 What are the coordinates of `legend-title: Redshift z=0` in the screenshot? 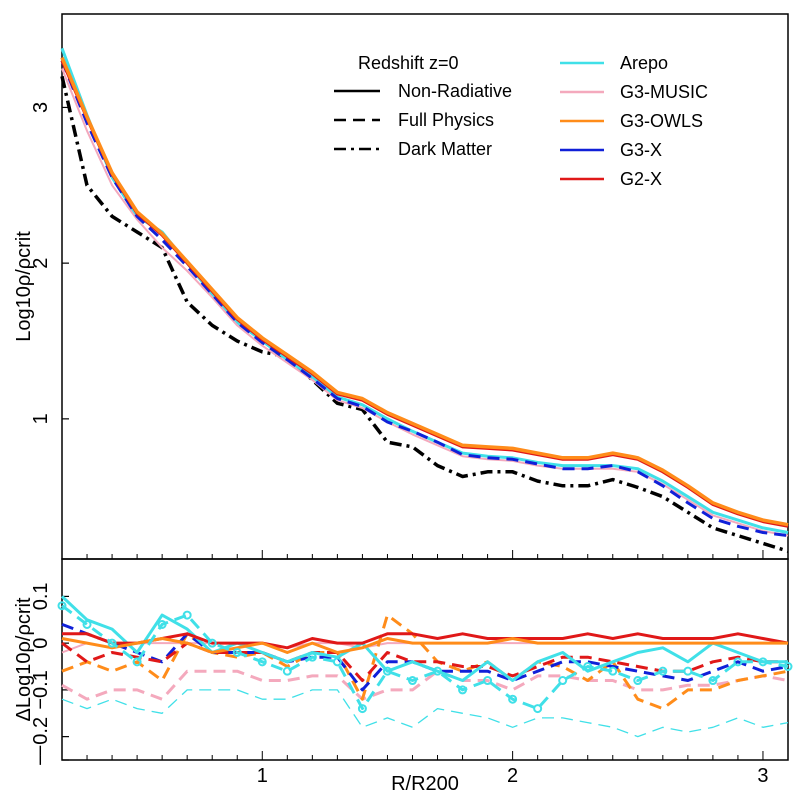 It's located at (408, 63).